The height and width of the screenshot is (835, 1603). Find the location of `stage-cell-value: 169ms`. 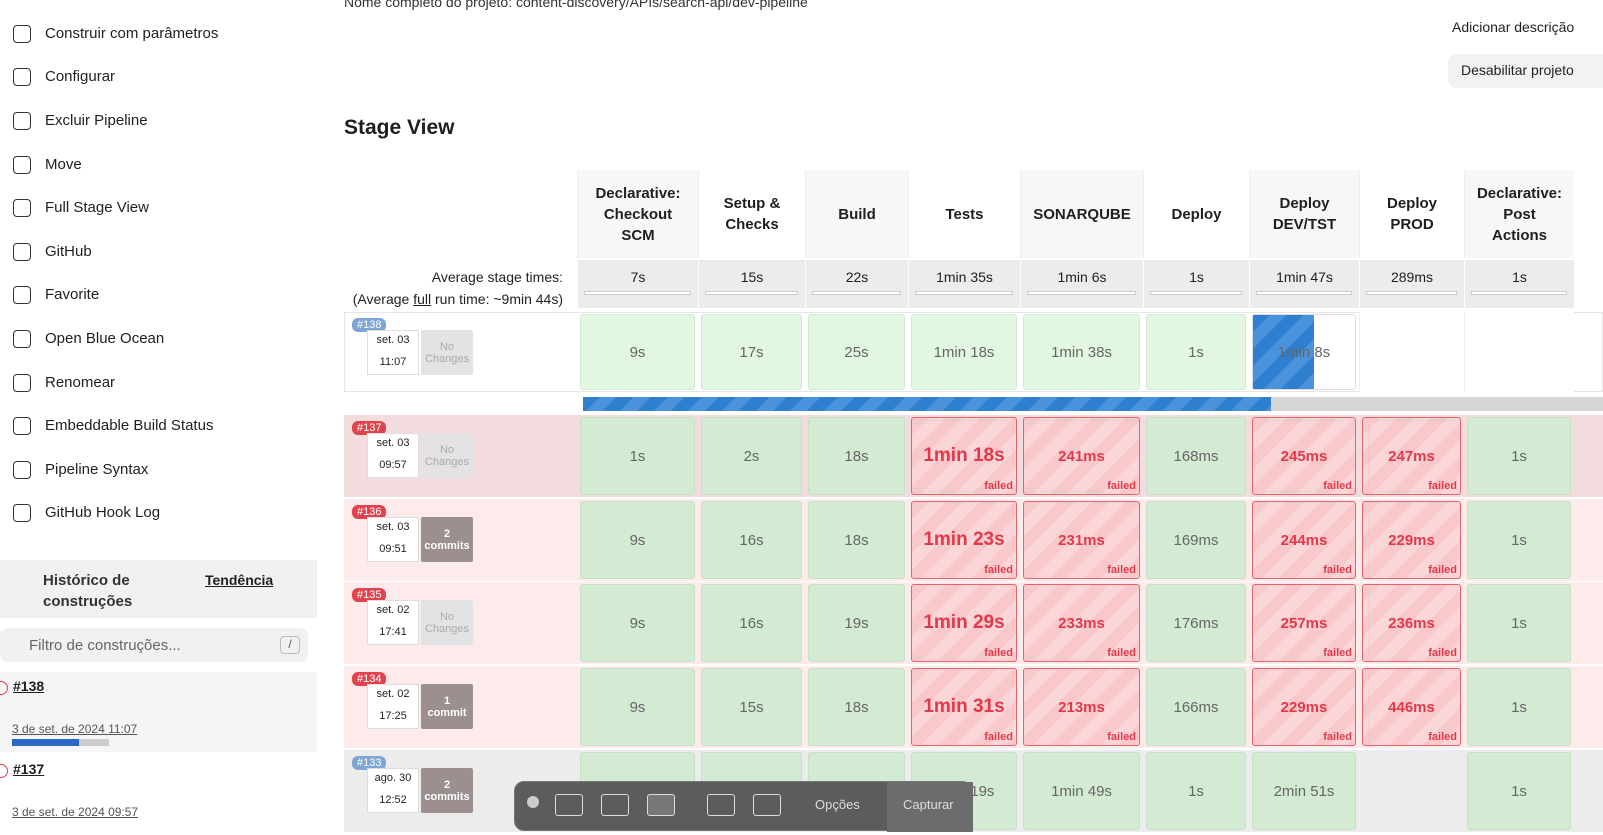

stage-cell-value: 169ms is located at coordinates (1196, 540).